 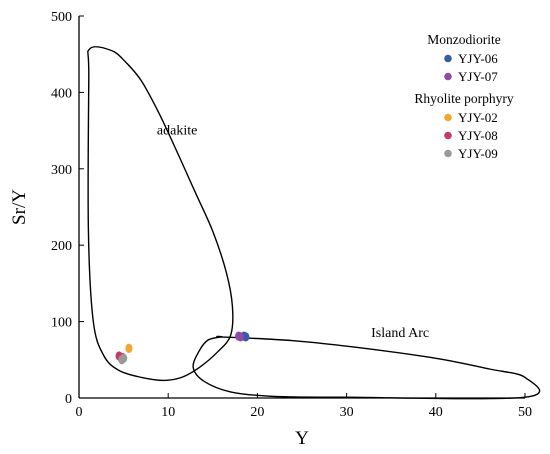 What do you see at coordinates (61, 170) in the screenshot?
I see `y-tick-label: 300` at bounding box center [61, 170].